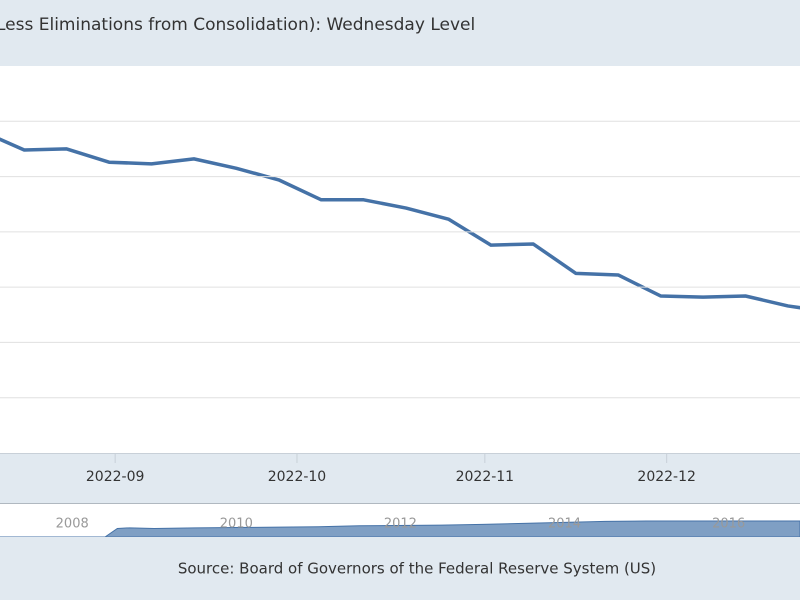 The width and height of the screenshot is (800, 600). I want to click on x-tick-label: 2022-09, so click(115, 477).